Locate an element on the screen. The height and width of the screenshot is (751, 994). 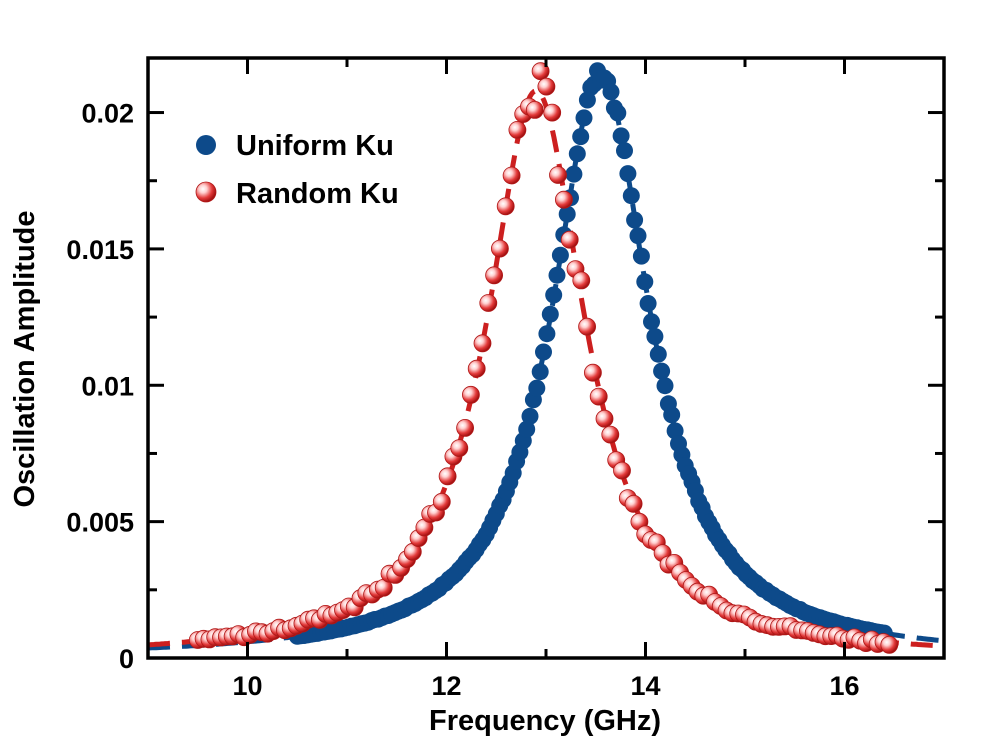
x-tick-label: 16 is located at coordinates (844, 686).